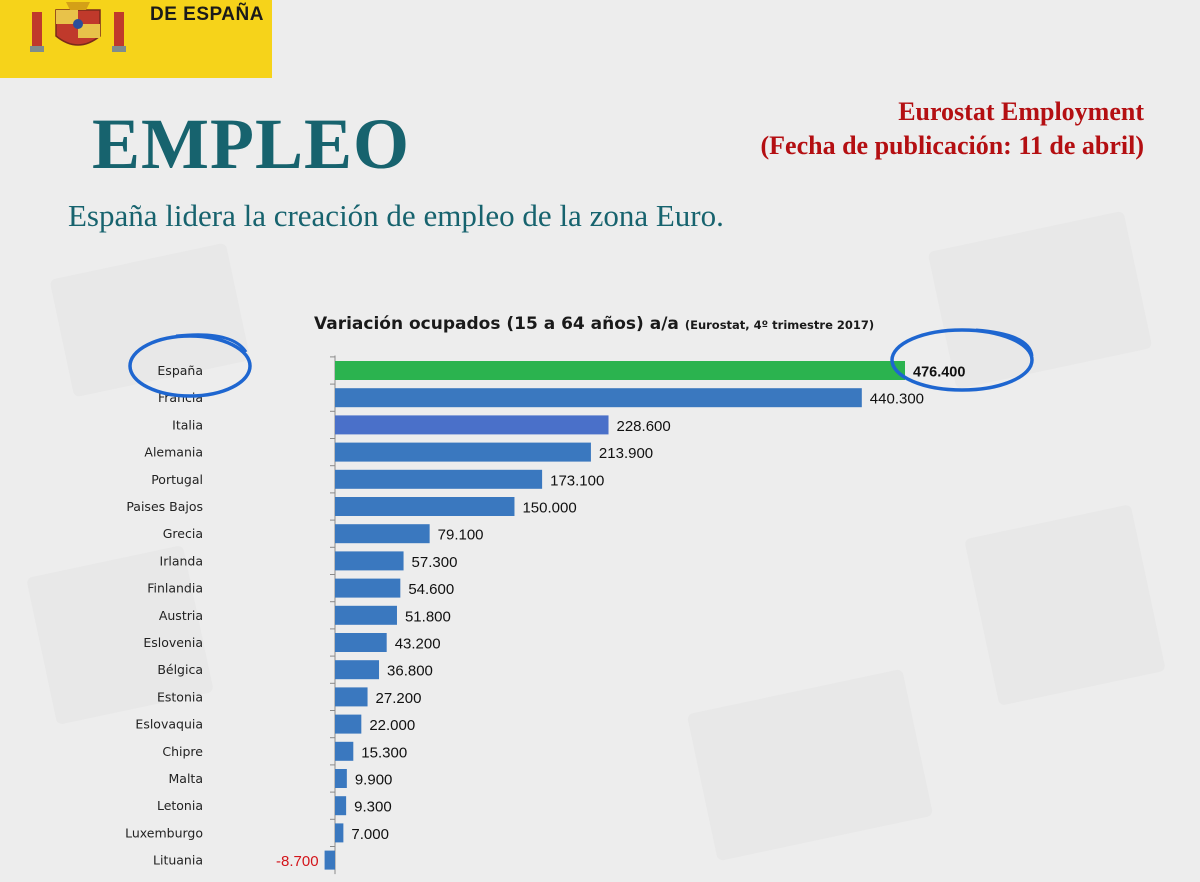 This screenshot has height=882, width=1200. What do you see at coordinates (136, 39) in the screenshot?
I see `government-header: DE ESPAÑA` at bounding box center [136, 39].